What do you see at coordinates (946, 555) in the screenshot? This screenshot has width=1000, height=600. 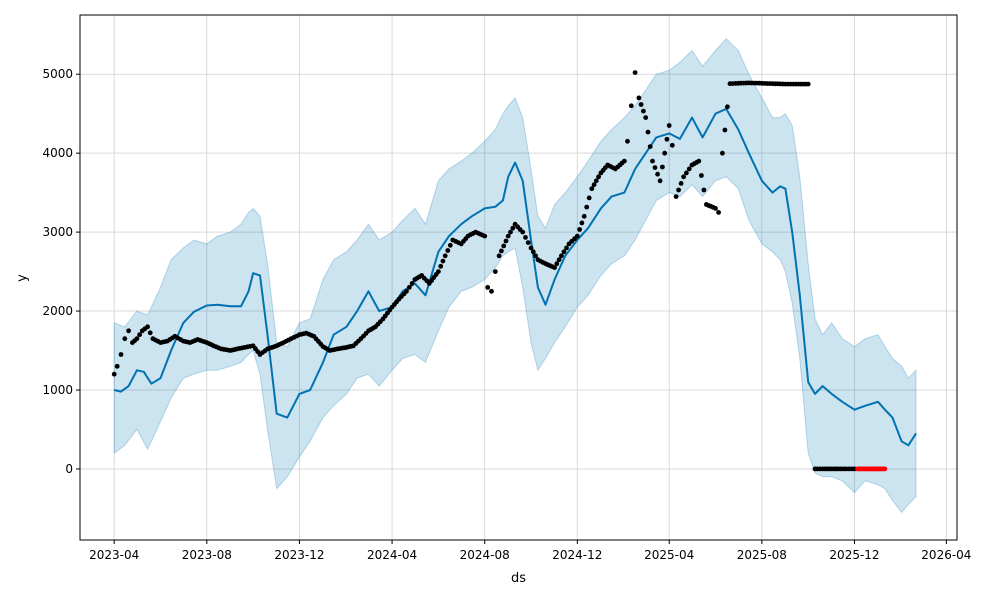 I see `x-tick-label: 2026-04` at bounding box center [946, 555].